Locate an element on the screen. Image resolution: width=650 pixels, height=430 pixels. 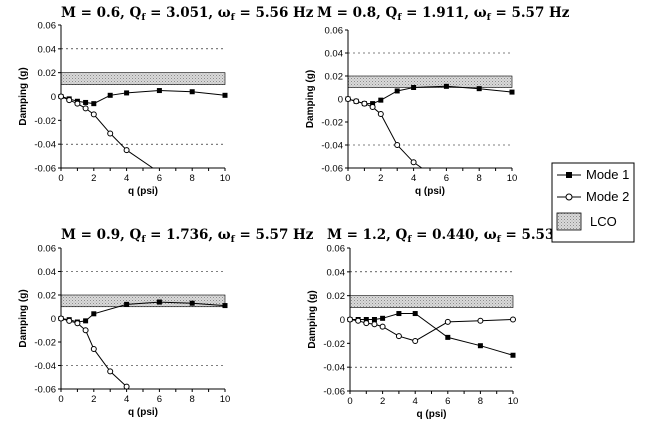
panel-title: M = 0.9, Qf = 1.736, ωf = 5.57 Hz is located at coordinates (187, 236).